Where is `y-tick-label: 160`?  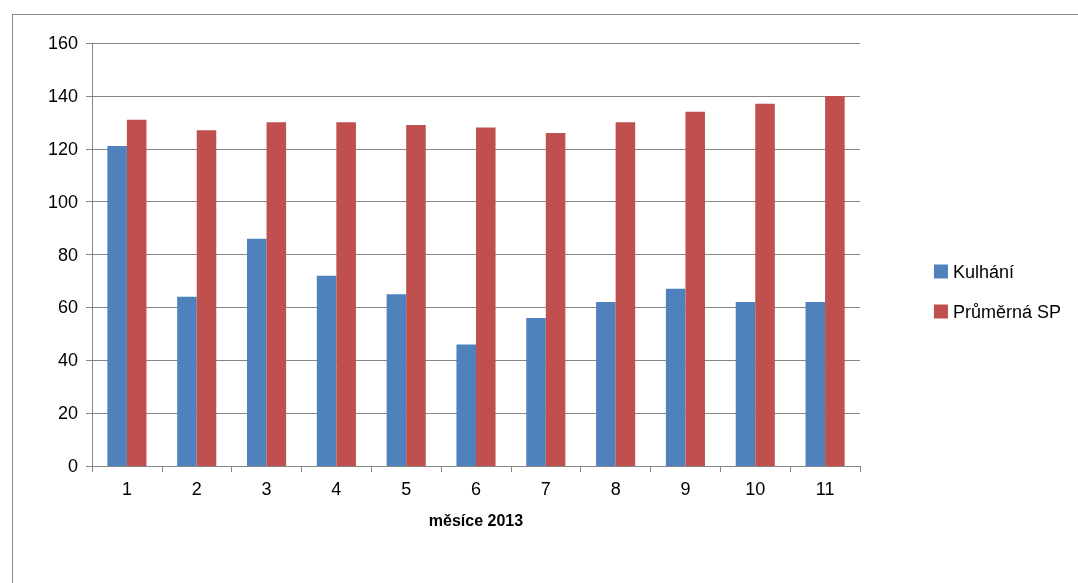 y-tick-label: 160 is located at coordinates (62, 43).